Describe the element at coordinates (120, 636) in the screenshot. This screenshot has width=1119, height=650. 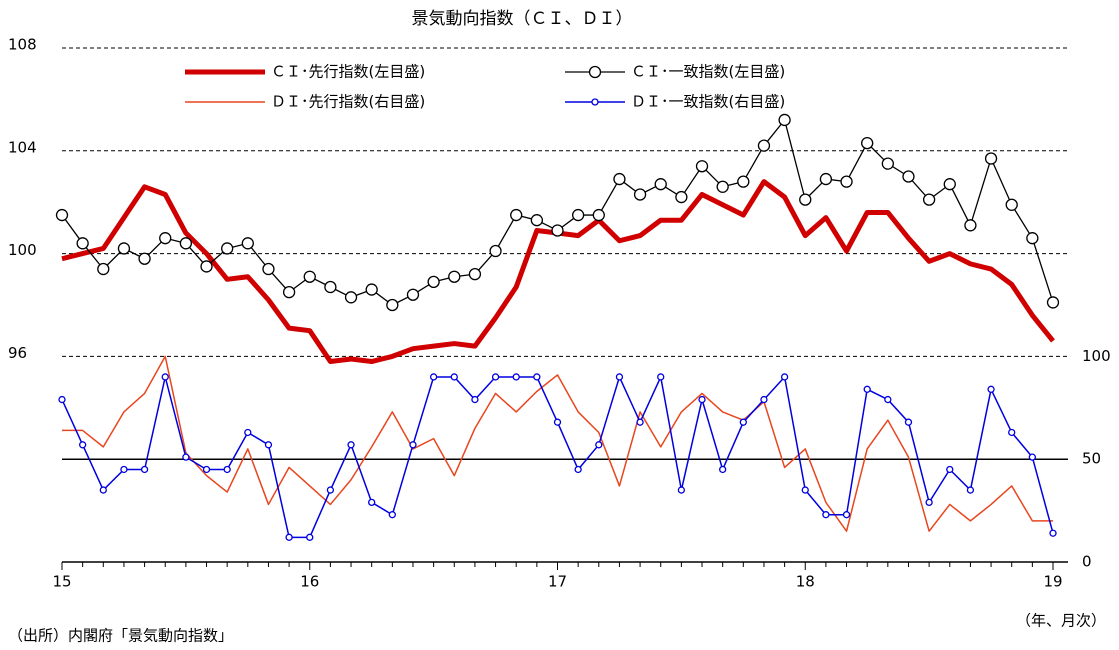
I see `source-note: （出所）内閣府「景気動向指数」` at that location.